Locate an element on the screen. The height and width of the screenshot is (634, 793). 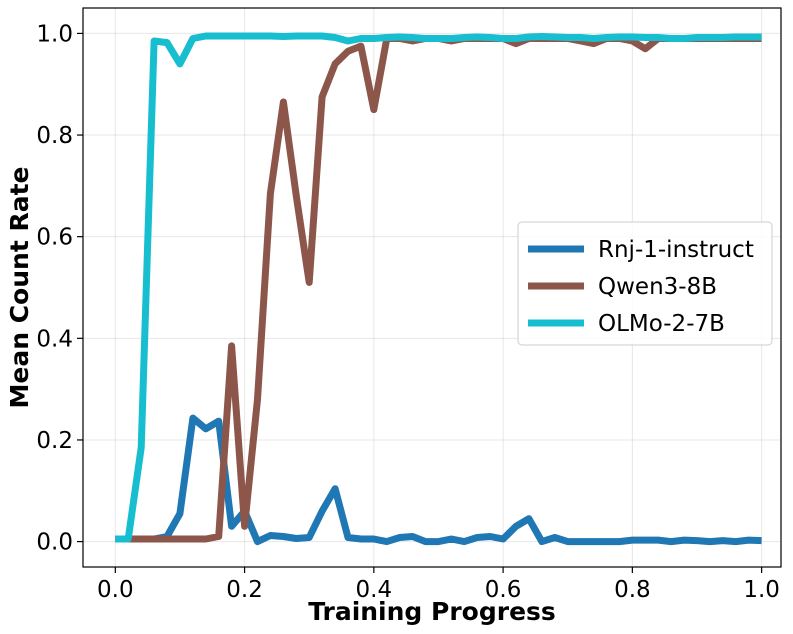
x-tick-label: 0.8 is located at coordinates (632, 590).